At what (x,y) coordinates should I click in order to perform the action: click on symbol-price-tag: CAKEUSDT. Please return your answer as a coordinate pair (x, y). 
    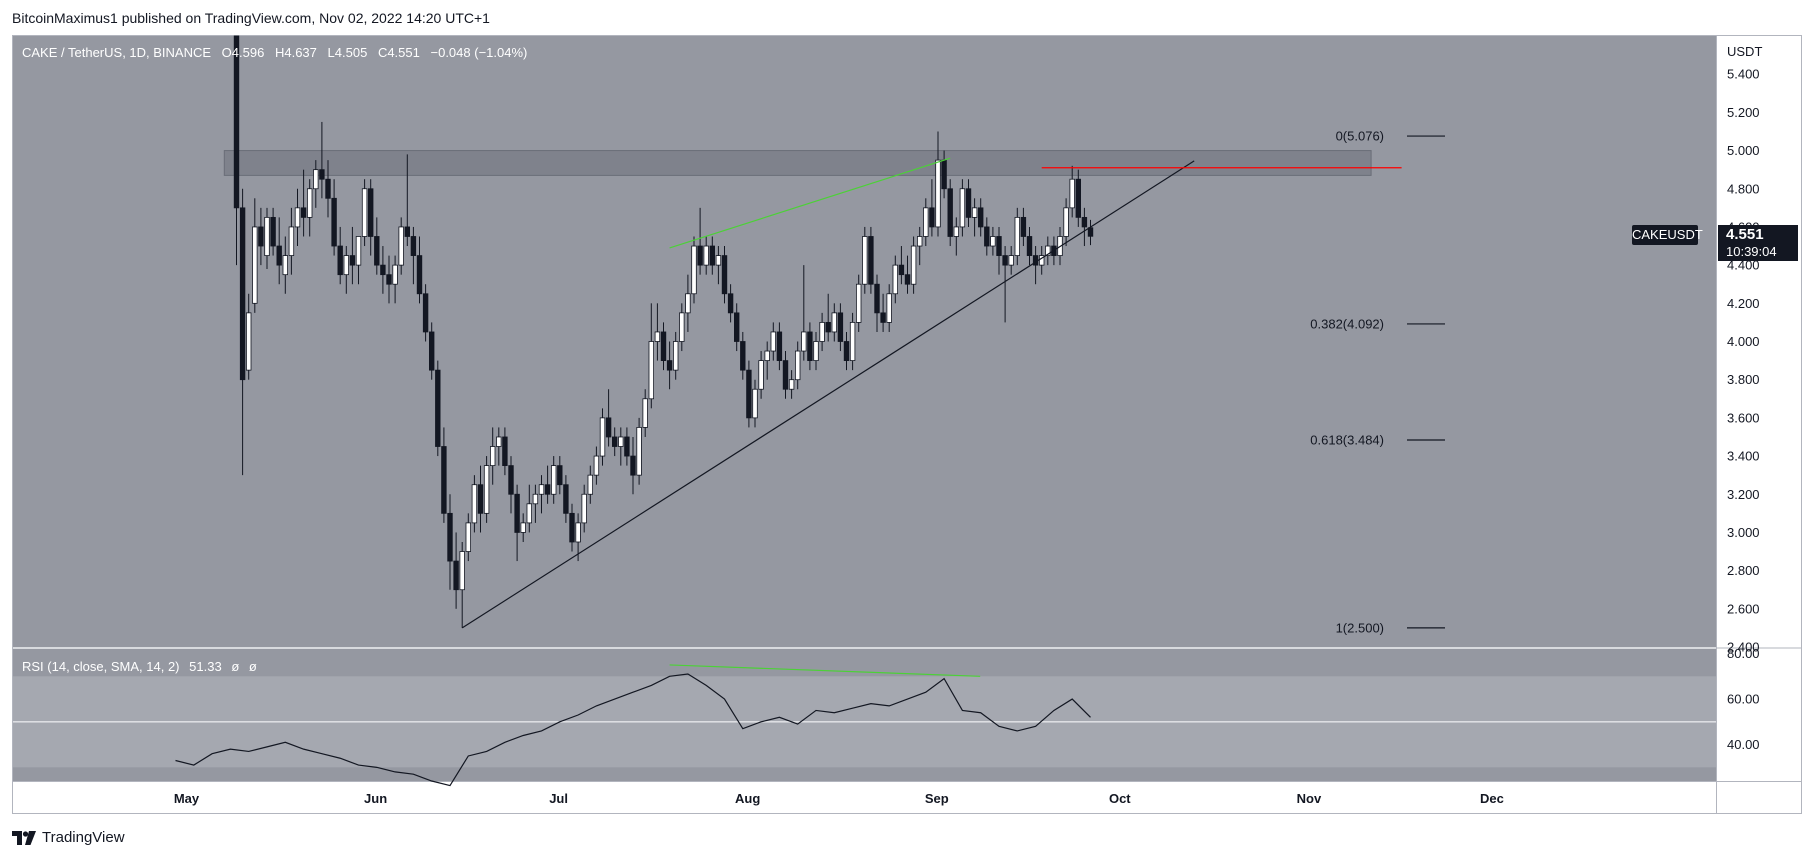
    Looking at the image, I should click on (1667, 235).